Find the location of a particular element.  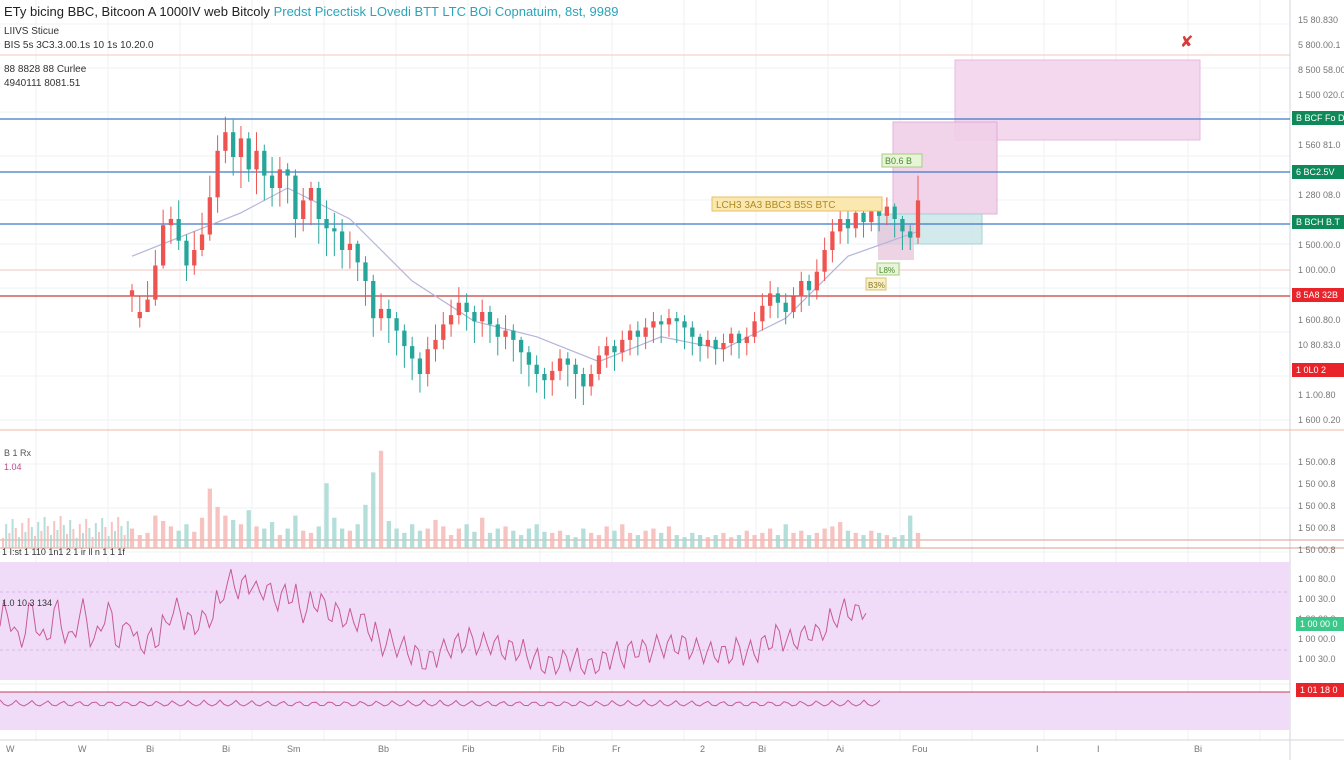

oscillator-header: 1 I:st 1 110 1n1 2 1 ir ll n 1 1 1f is located at coordinates (63, 552).